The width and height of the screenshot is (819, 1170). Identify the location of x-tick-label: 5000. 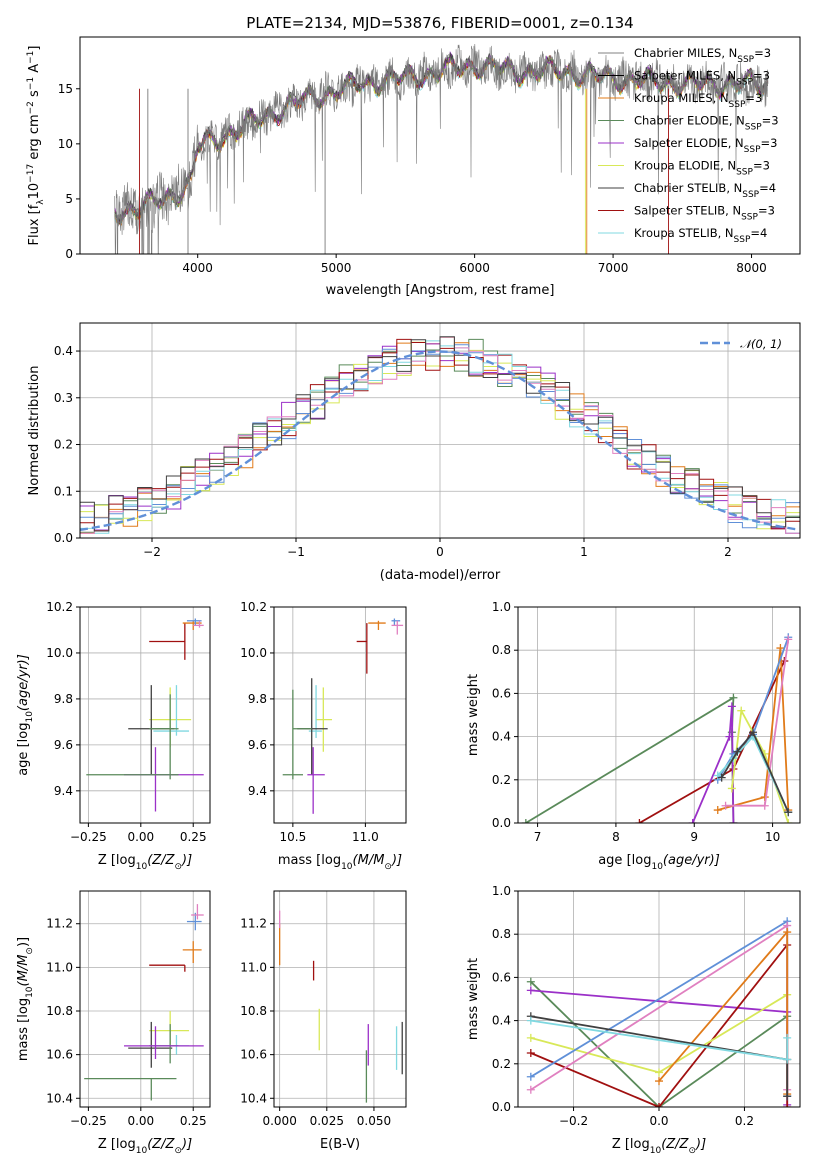
(336, 268).